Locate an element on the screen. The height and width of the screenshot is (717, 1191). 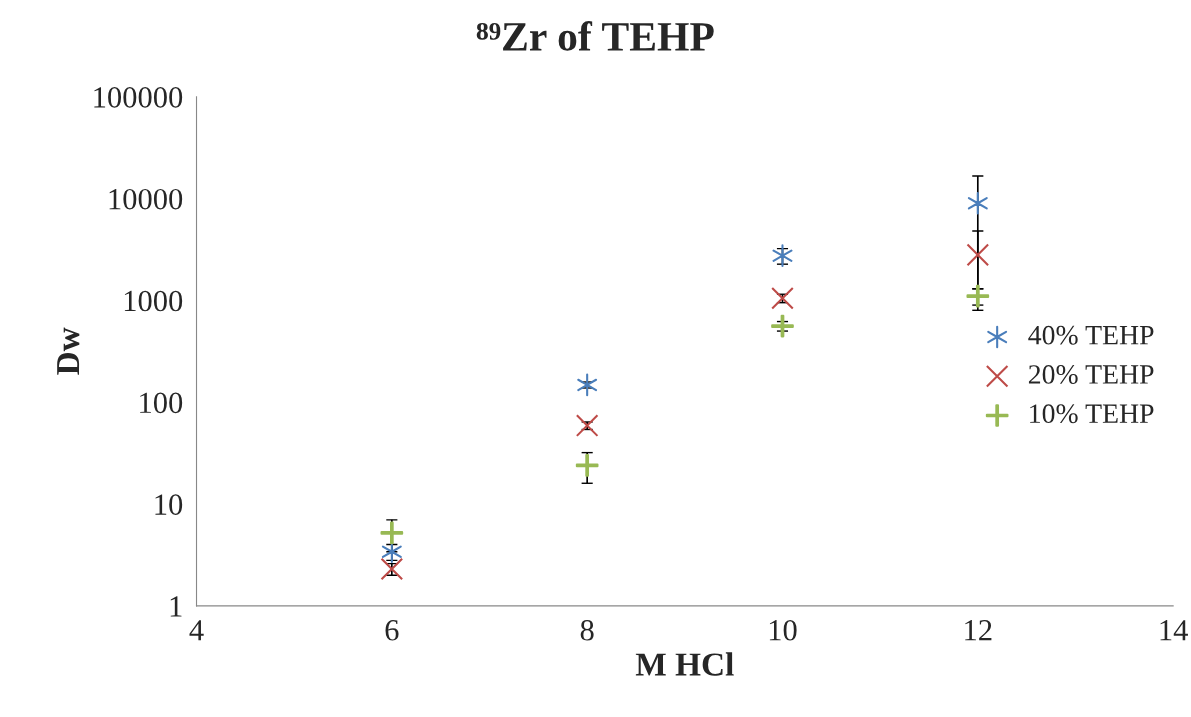
legend-label: 20% TEHP is located at coordinates (1091, 374).